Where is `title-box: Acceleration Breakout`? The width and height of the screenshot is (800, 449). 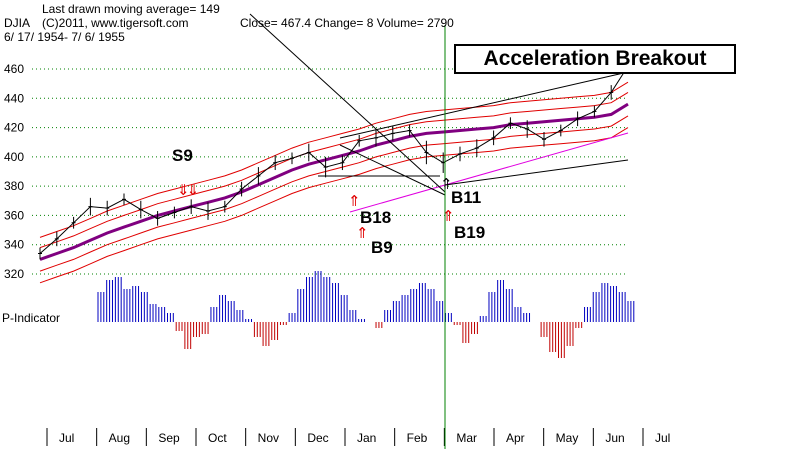 title-box: Acceleration Breakout is located at coordinates (595, 59).